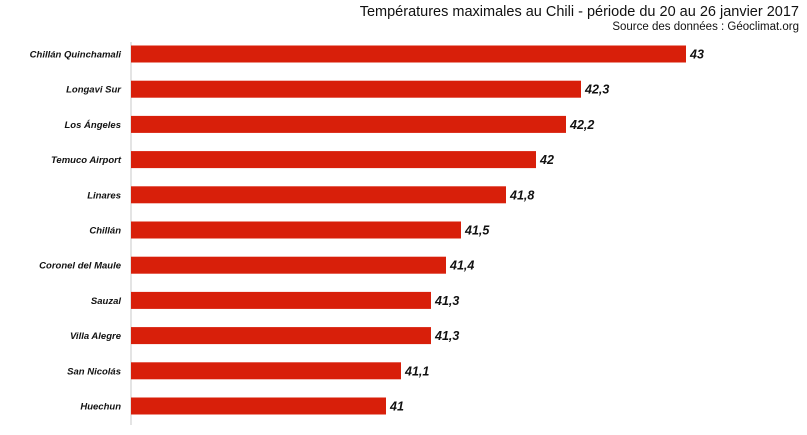  I want to click on category-label: Villa Alegre, so click(96, 336).